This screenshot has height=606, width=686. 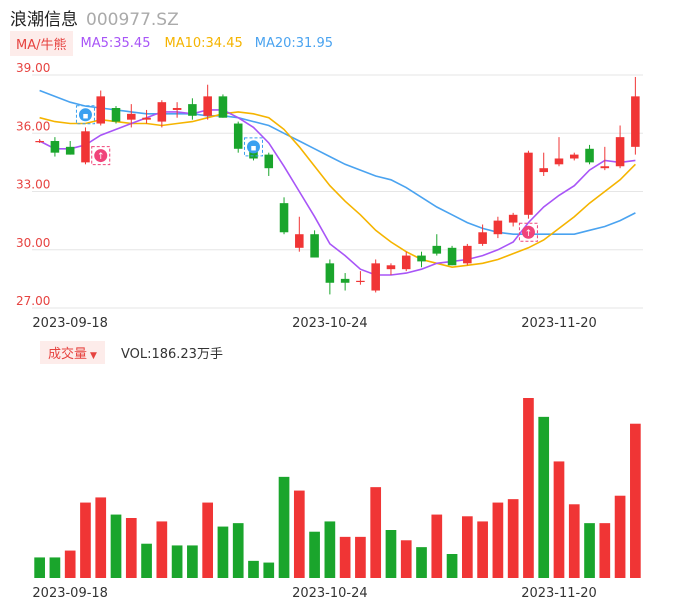 What do you see at coordinates (70, 593) in the screenshot?
I see `x-tick-label: 2023-09-18` at bounding box center [70, 593].